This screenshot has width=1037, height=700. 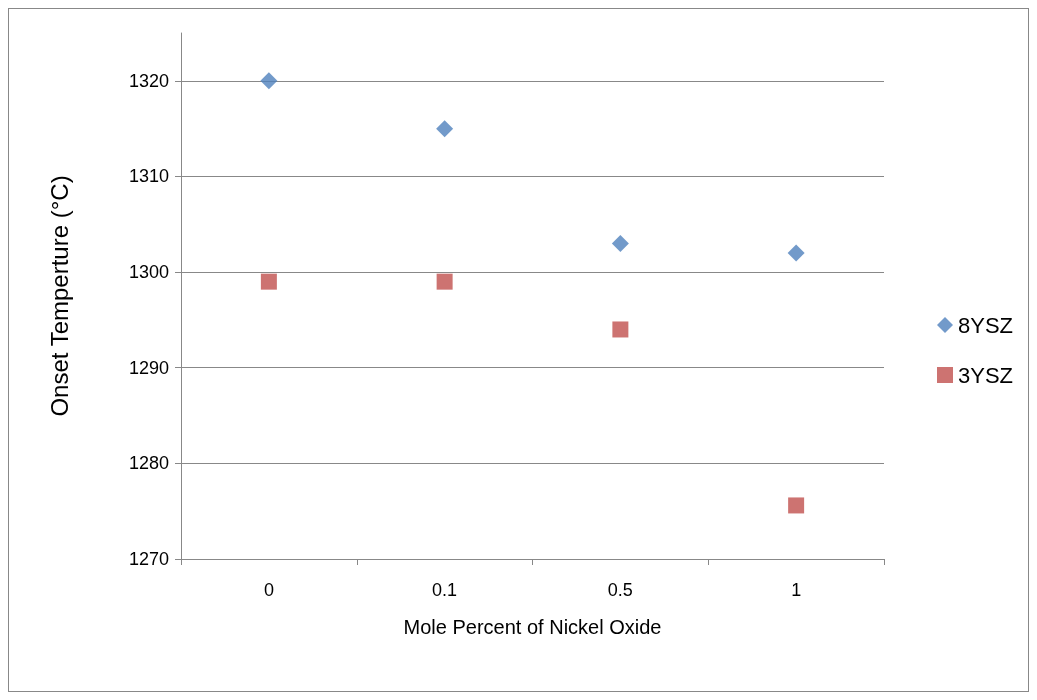 What do you see at coordinates (148, 176) in the screenshot?
I see `y-tick-label: 1310` at bounding box center [148, 176].